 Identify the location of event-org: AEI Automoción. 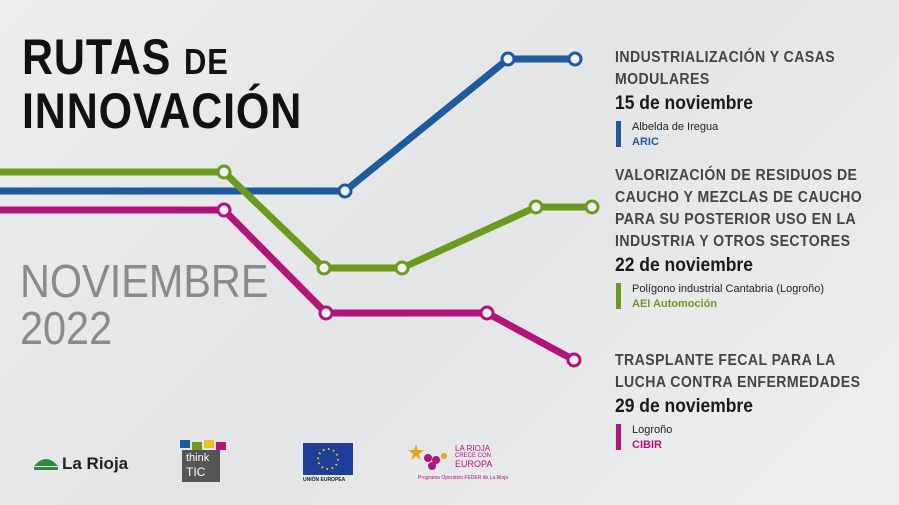
(675, 304).